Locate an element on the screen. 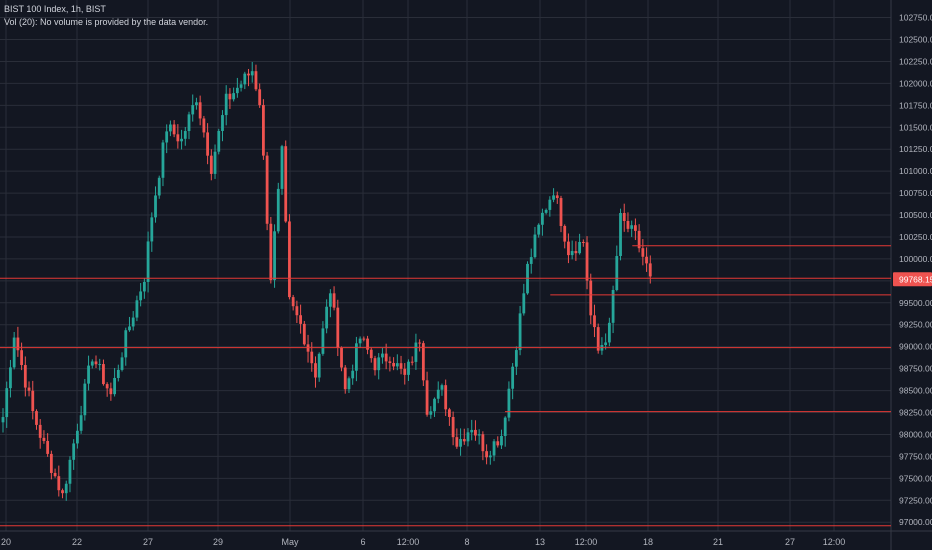 The width and height of the screenshot is (932, 550). time-tick-label: 12:00 is located at coordinates (834, 542).